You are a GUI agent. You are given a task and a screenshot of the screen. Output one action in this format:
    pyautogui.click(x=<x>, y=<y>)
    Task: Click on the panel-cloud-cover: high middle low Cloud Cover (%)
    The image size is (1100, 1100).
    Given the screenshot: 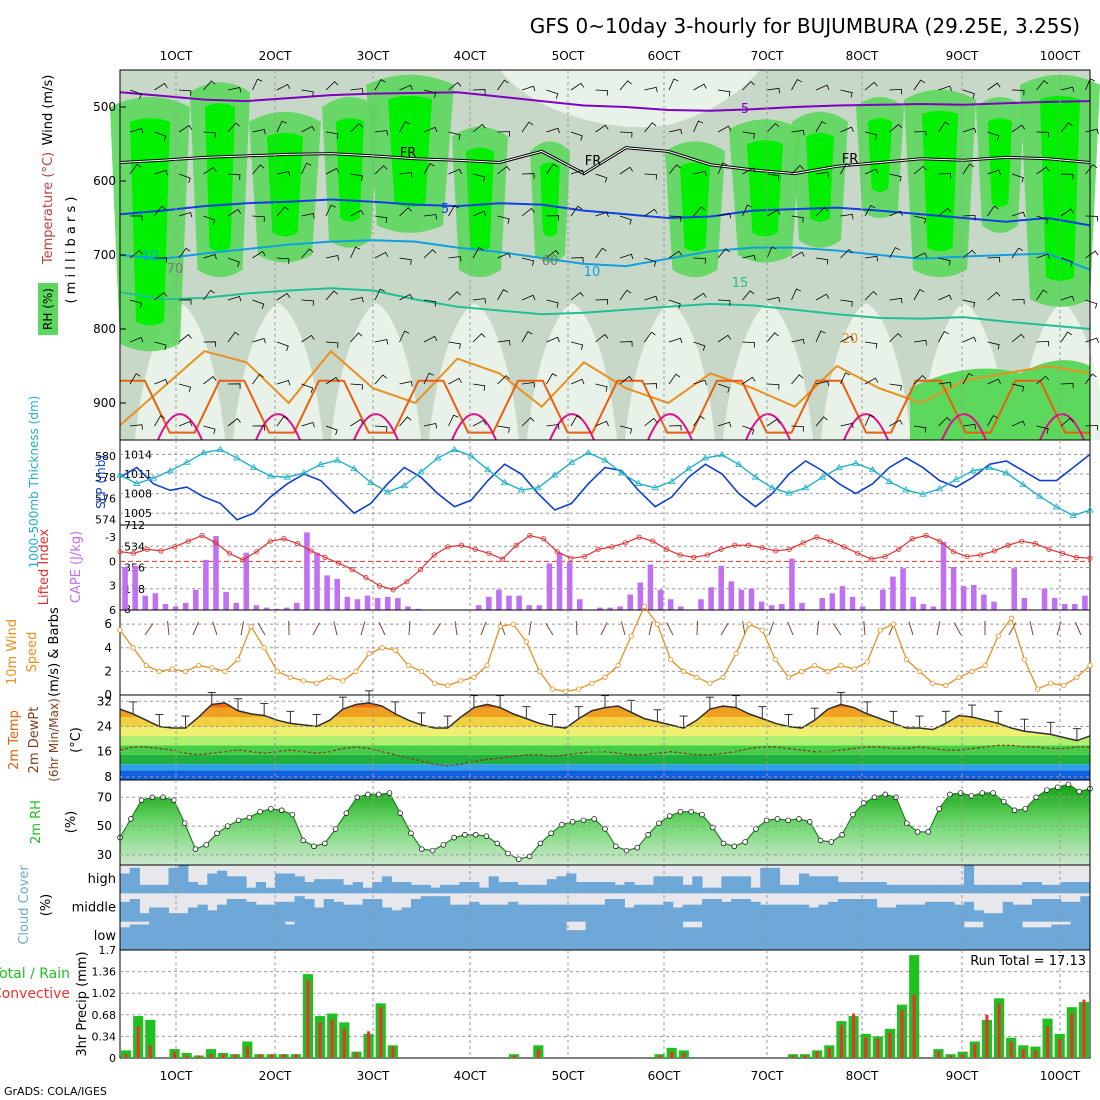 What is the action you would take?
    pyautogui.click(x=554, y=907)
    